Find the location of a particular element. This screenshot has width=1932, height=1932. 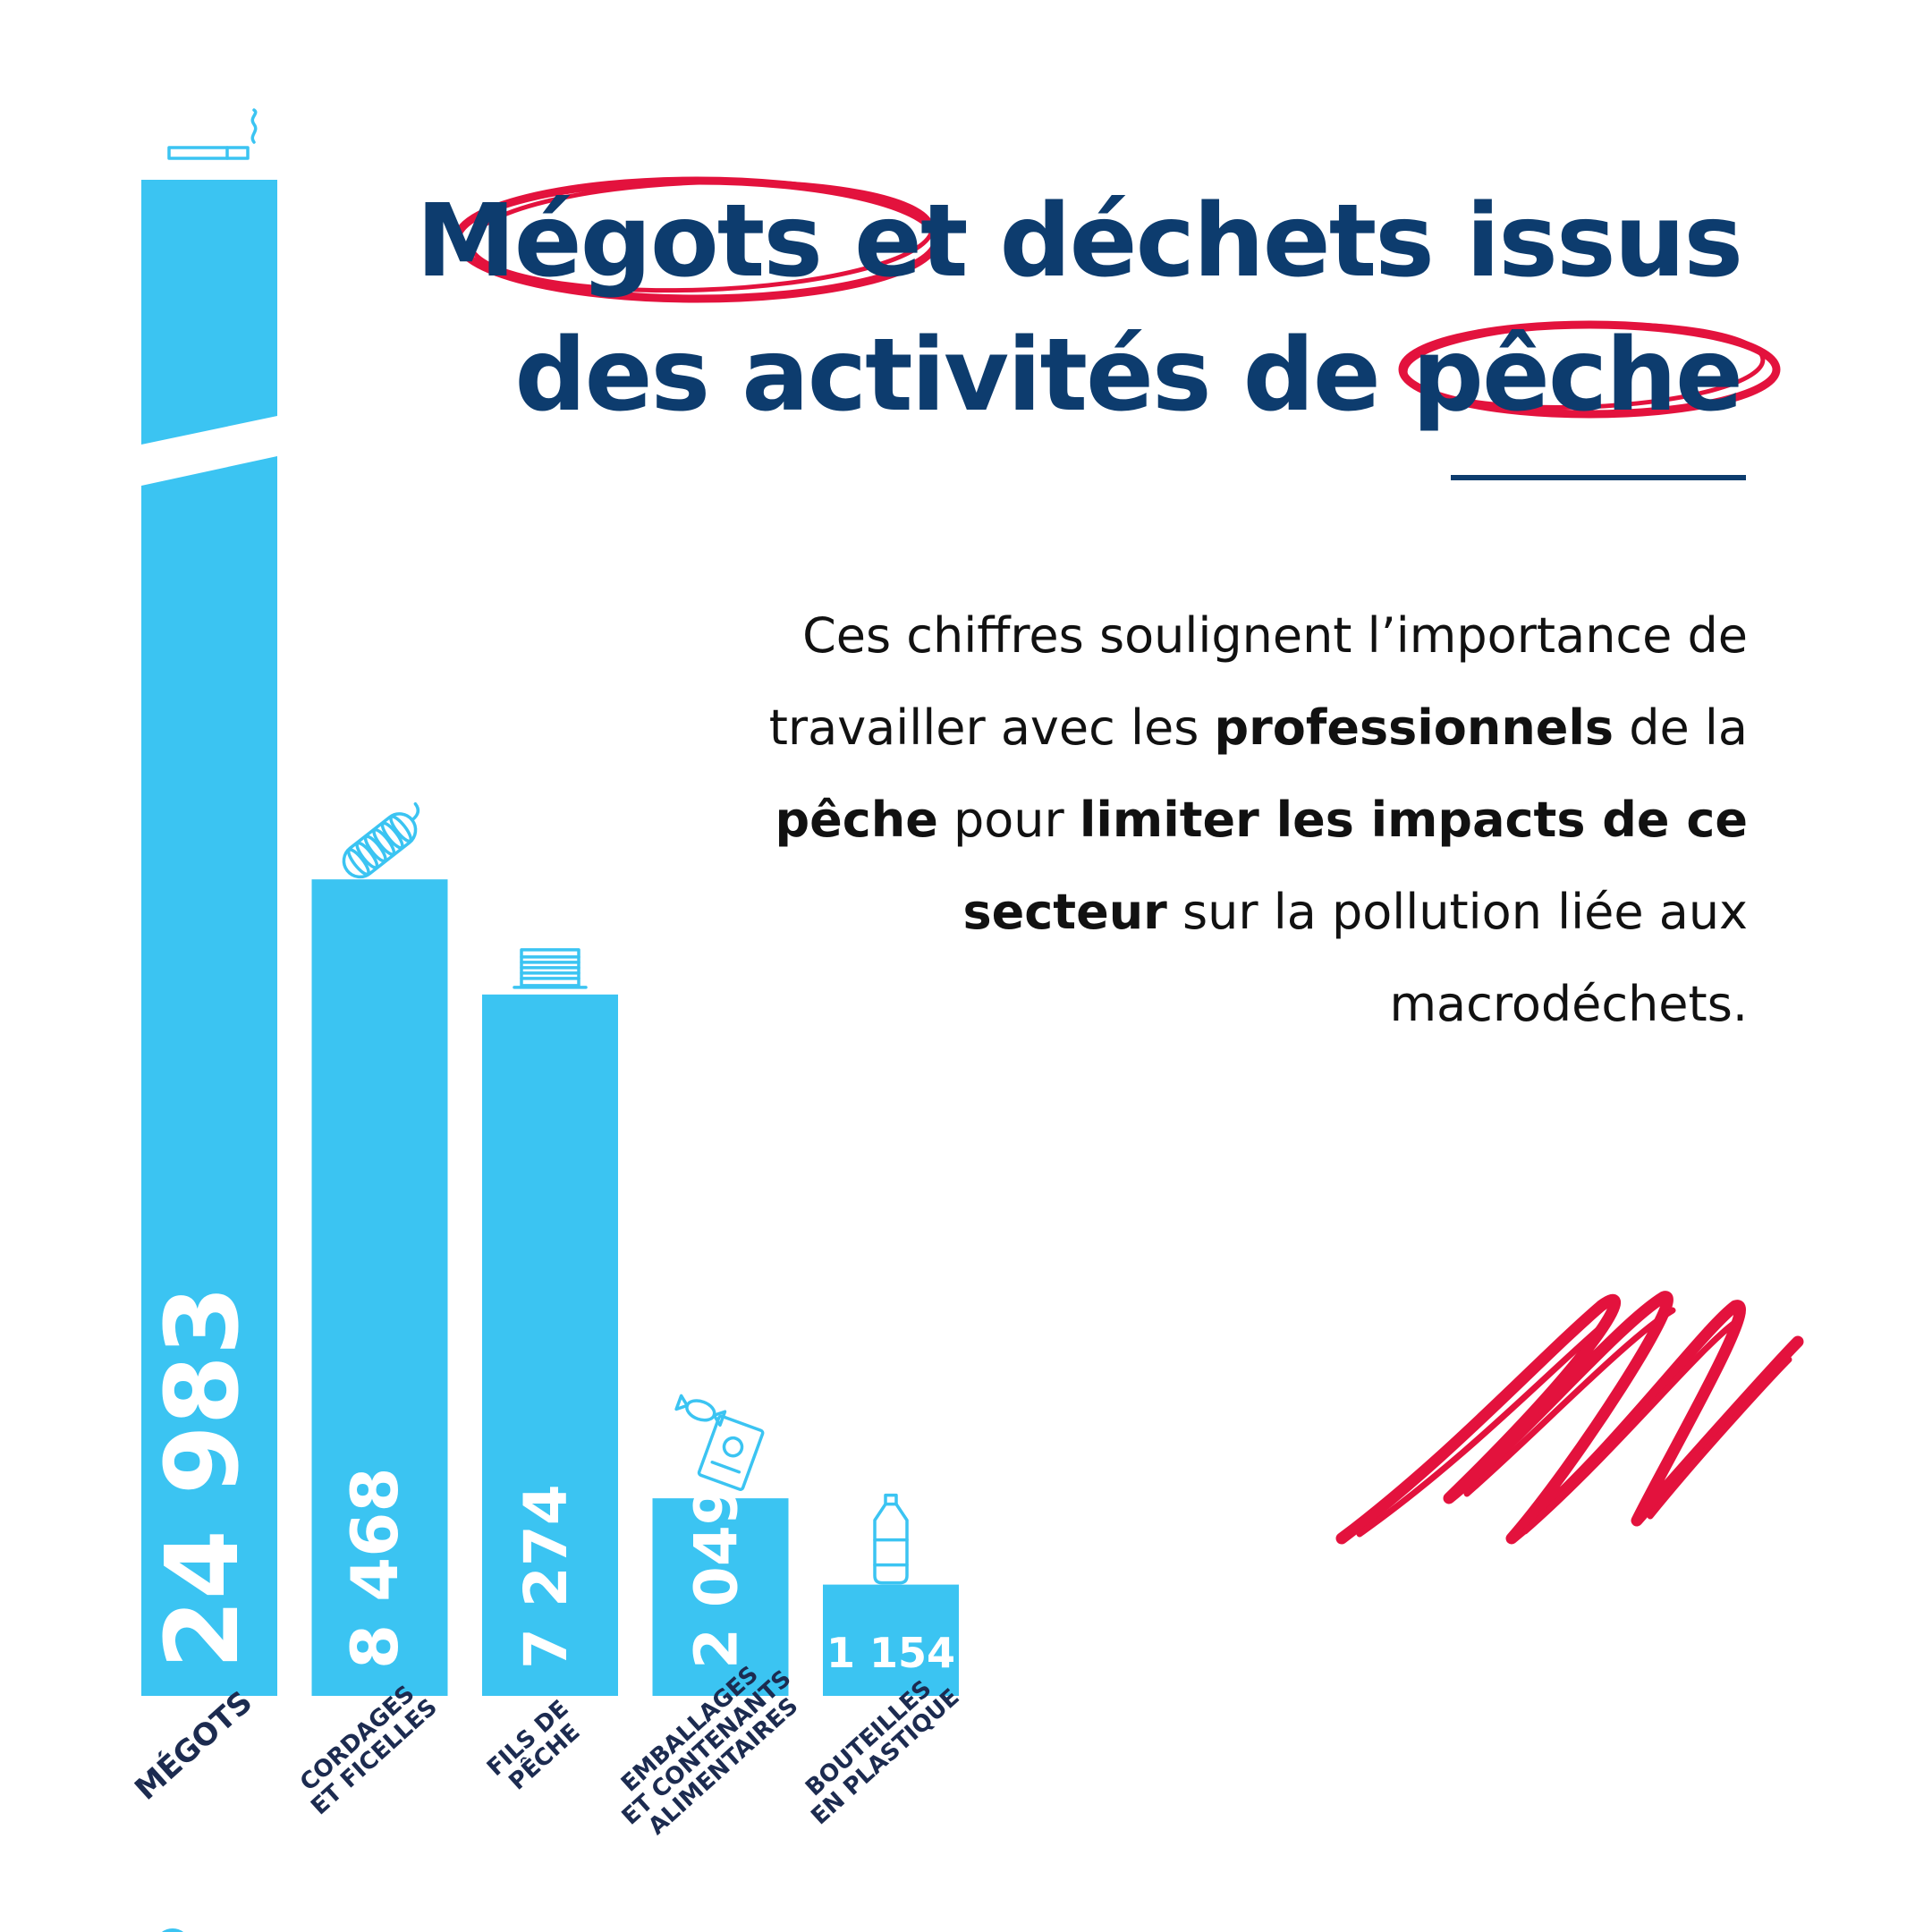

red-scribble-decoration is located at coordinates (1569, 1418).